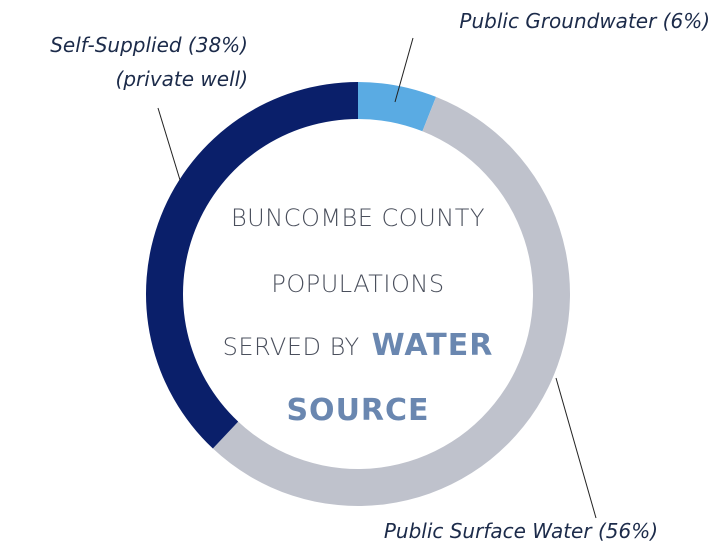 This screenshot has height=548, width=726. I want to click on annotation: (private well), so click(182, 79).